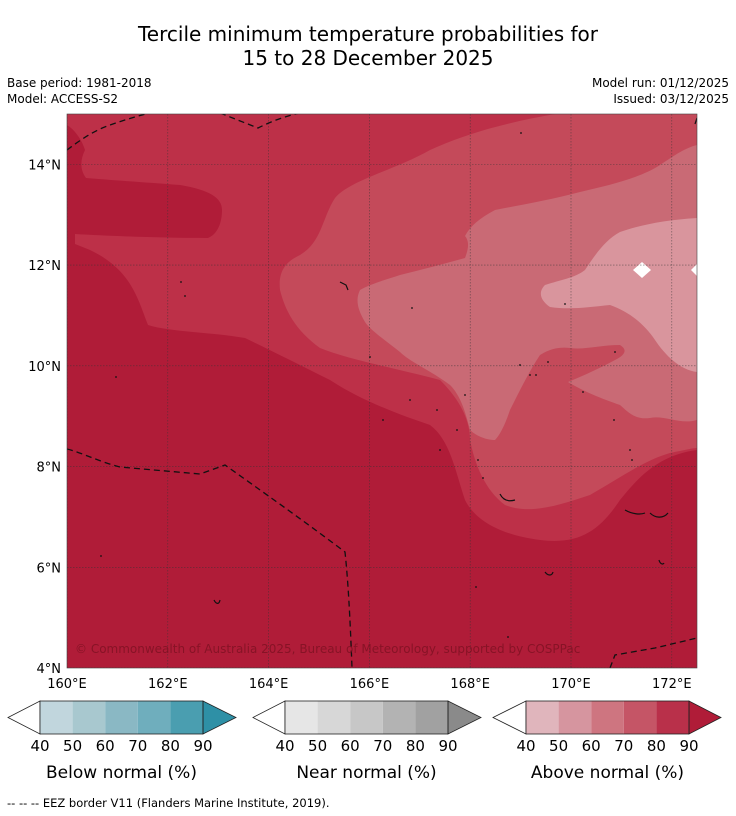 This screenshot has height=816, width=736. What do you see at coordinates (470, 684) in the screenshot?
I see `x-tick-label: 168°E` at bounding box center [470, 684].